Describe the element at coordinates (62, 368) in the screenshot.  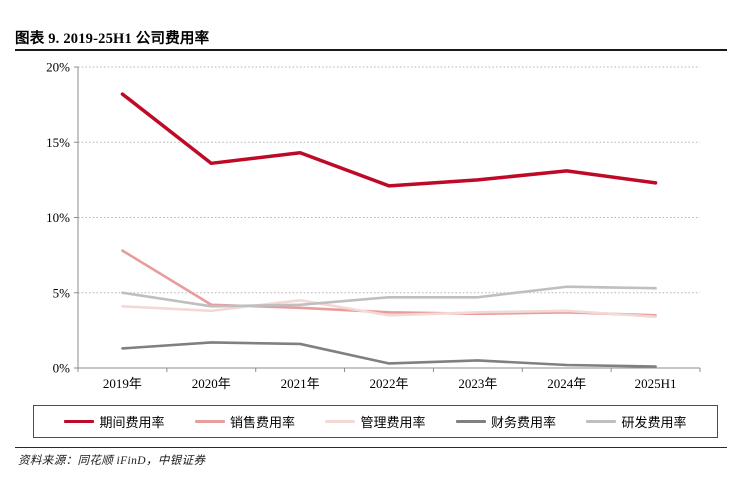
I see `y-tick-label: 0%` at that location.